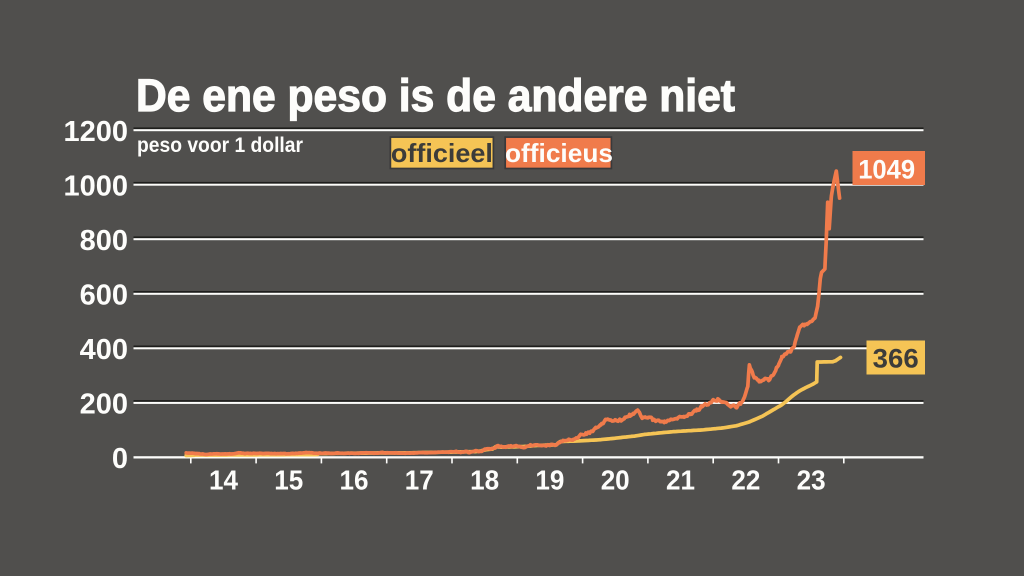 Image resolution: width=1024 pixels, height=576 pixels. What do you see at coordinates (104, 350) in the screenshot?
I see `svg-text: 400` at bounding box center [104, 350].